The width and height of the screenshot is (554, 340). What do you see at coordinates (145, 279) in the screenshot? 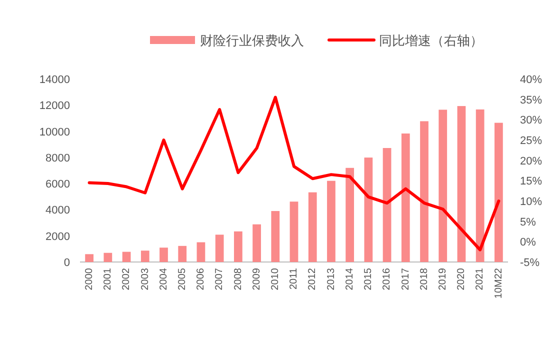
I see `x-tick-label: 2003` at bounding box center [145, 279].